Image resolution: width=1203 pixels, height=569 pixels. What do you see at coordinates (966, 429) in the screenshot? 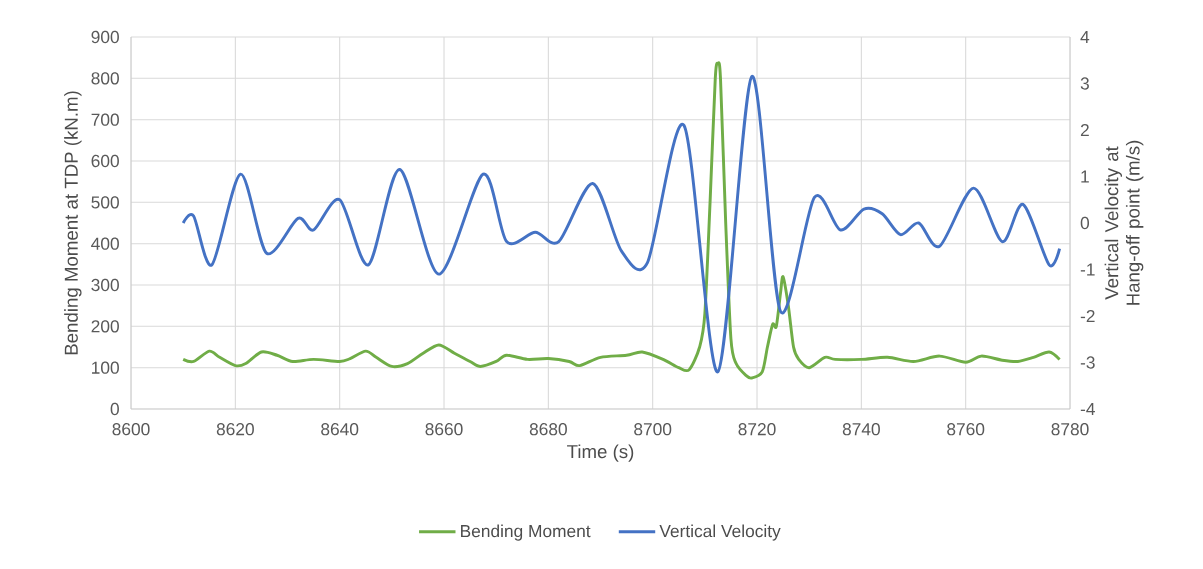
I see `x-tick-label: 8760` at bounding box center [966, 429].